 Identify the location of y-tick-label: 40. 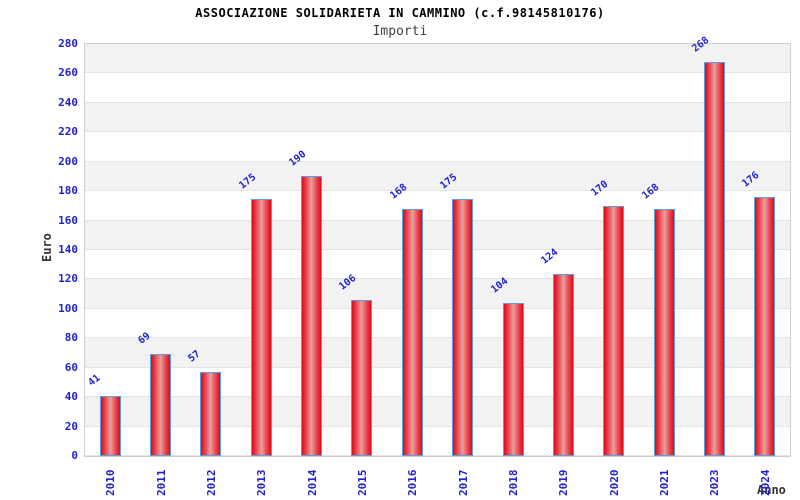
(71, 397).